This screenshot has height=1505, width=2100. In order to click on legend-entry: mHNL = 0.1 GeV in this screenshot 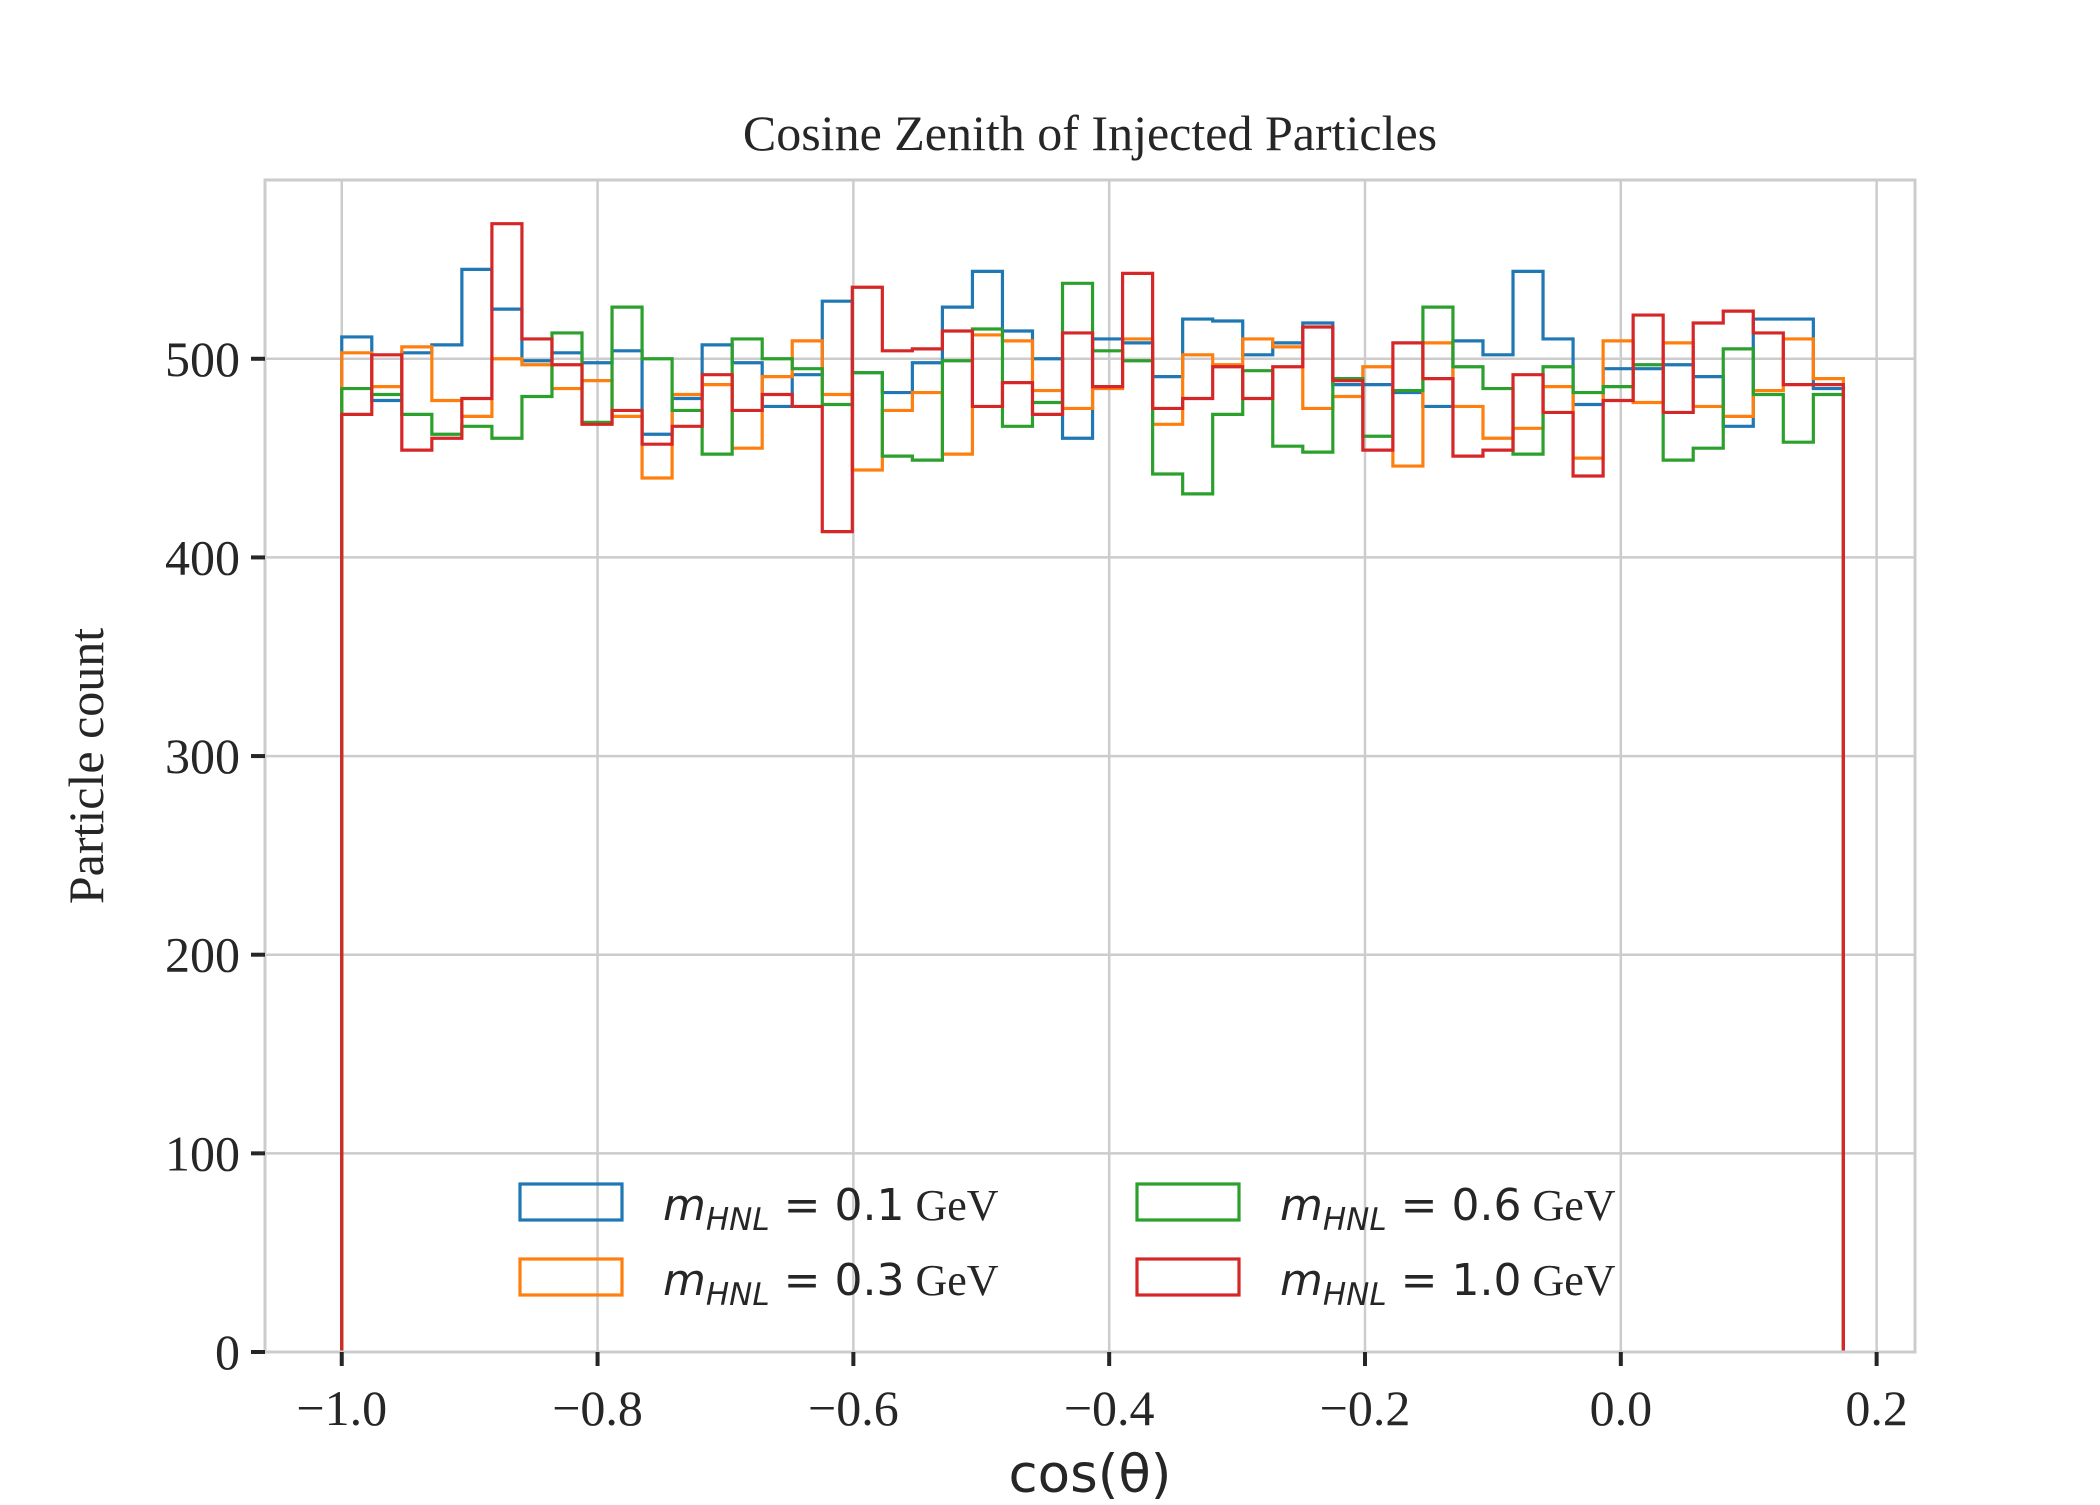, I will do `click(758, 1209)`.